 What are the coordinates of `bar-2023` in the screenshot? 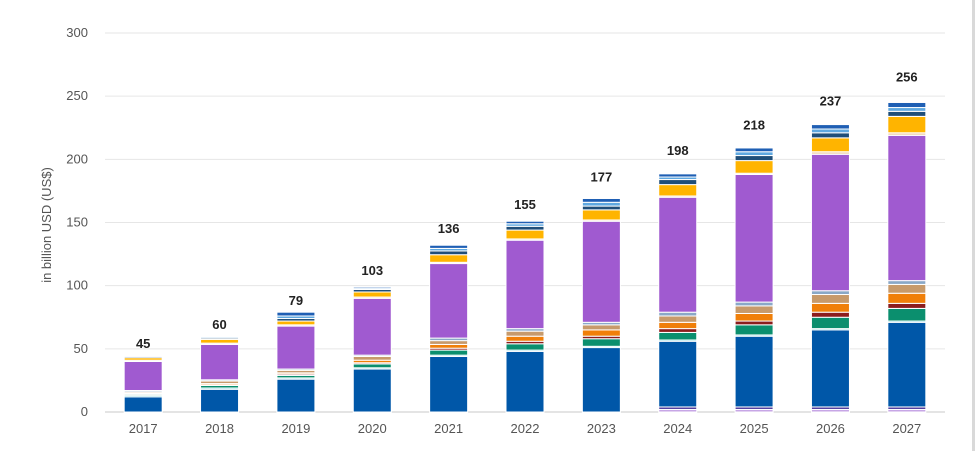 It's located at (601, 305).